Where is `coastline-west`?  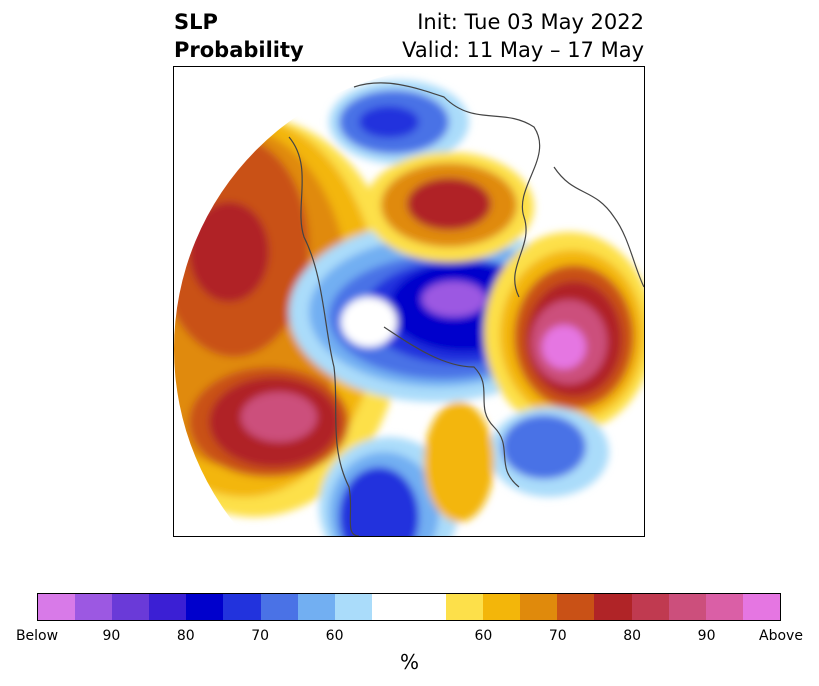 coastline-west is located at coordinates (324, 336).